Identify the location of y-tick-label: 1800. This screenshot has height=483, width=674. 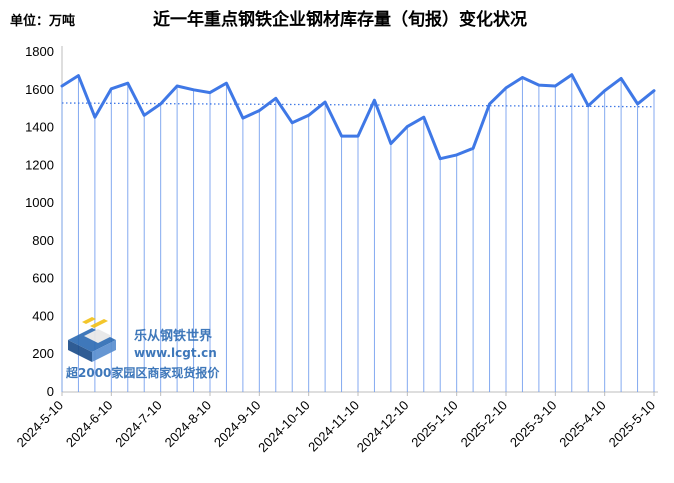
(39, 51).